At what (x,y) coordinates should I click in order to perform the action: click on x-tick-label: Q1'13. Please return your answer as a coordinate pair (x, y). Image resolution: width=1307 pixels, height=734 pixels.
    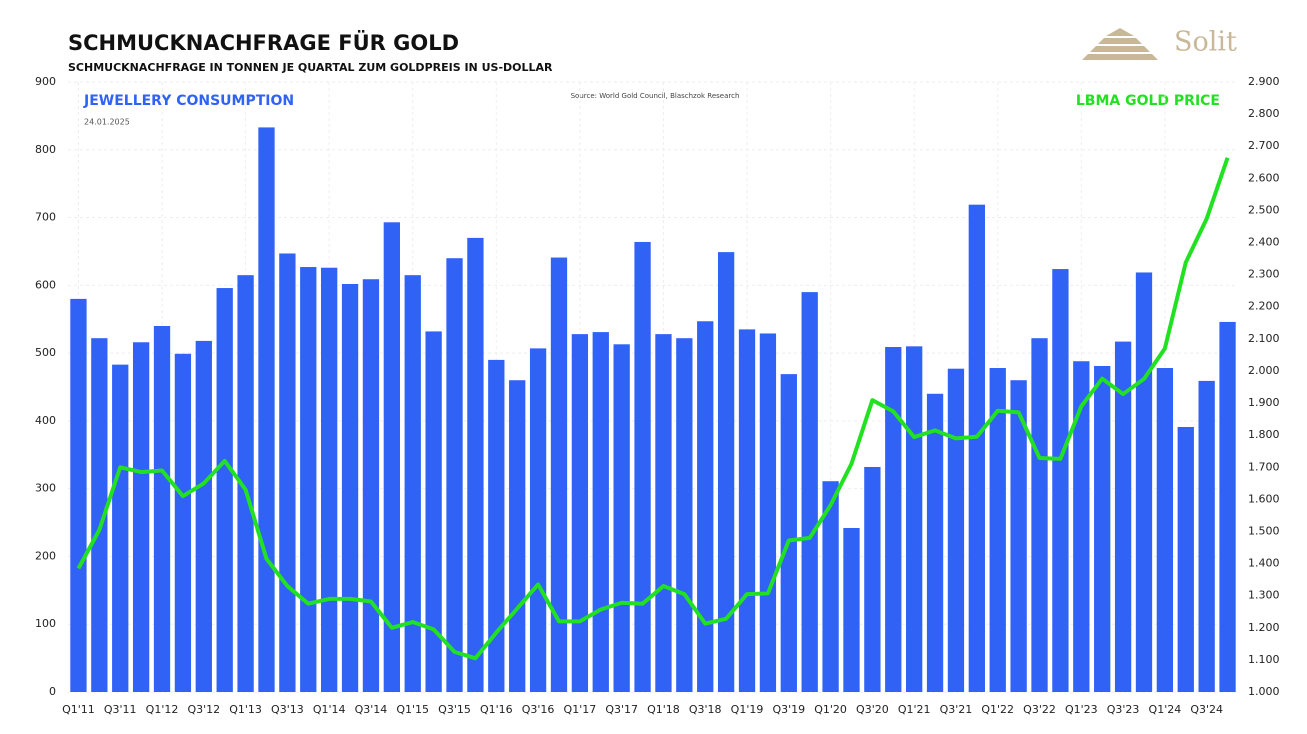
    Looking at the image, I should click on (245, 709).